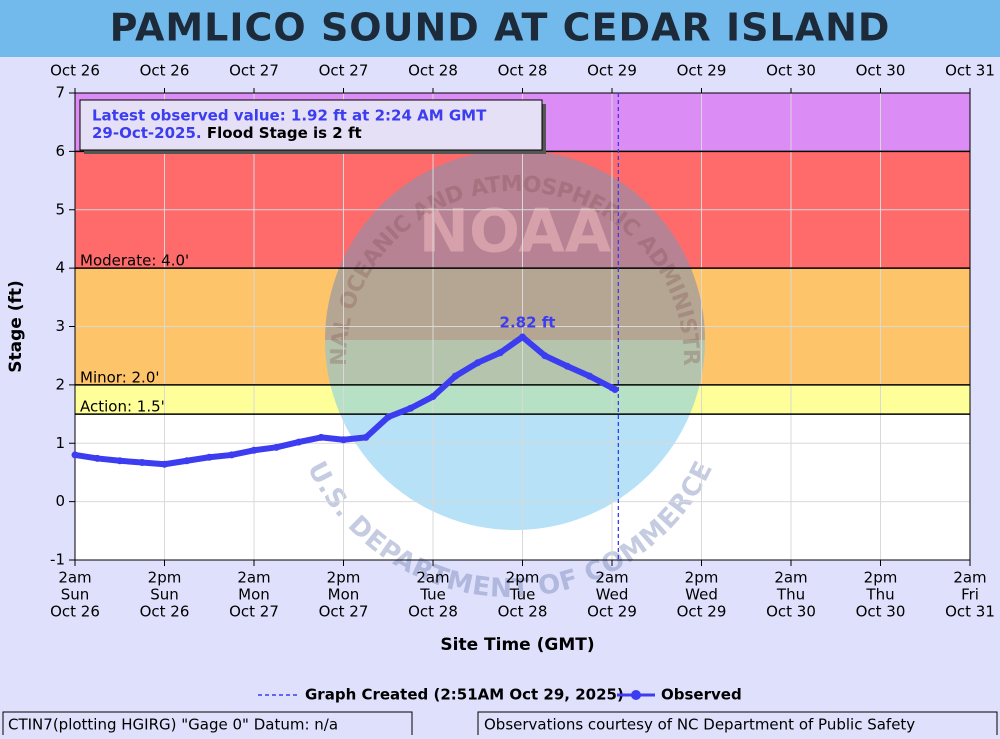 The height and width of the screenshot is (739, 1000). What do you see at coordinates (528, 323) in the screenshot?
I see `peak-label: 2.82 ft` at bounding box center [528, 323].